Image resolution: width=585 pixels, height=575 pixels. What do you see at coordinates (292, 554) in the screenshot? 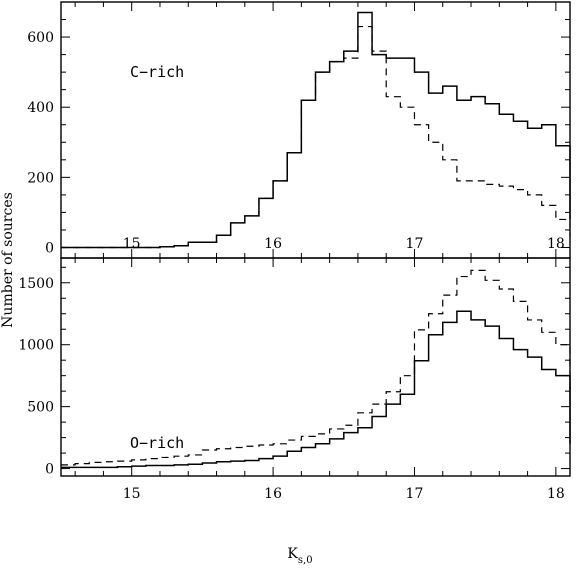
I see `x-axis-title-main: K` at bounding box center [292, 554].